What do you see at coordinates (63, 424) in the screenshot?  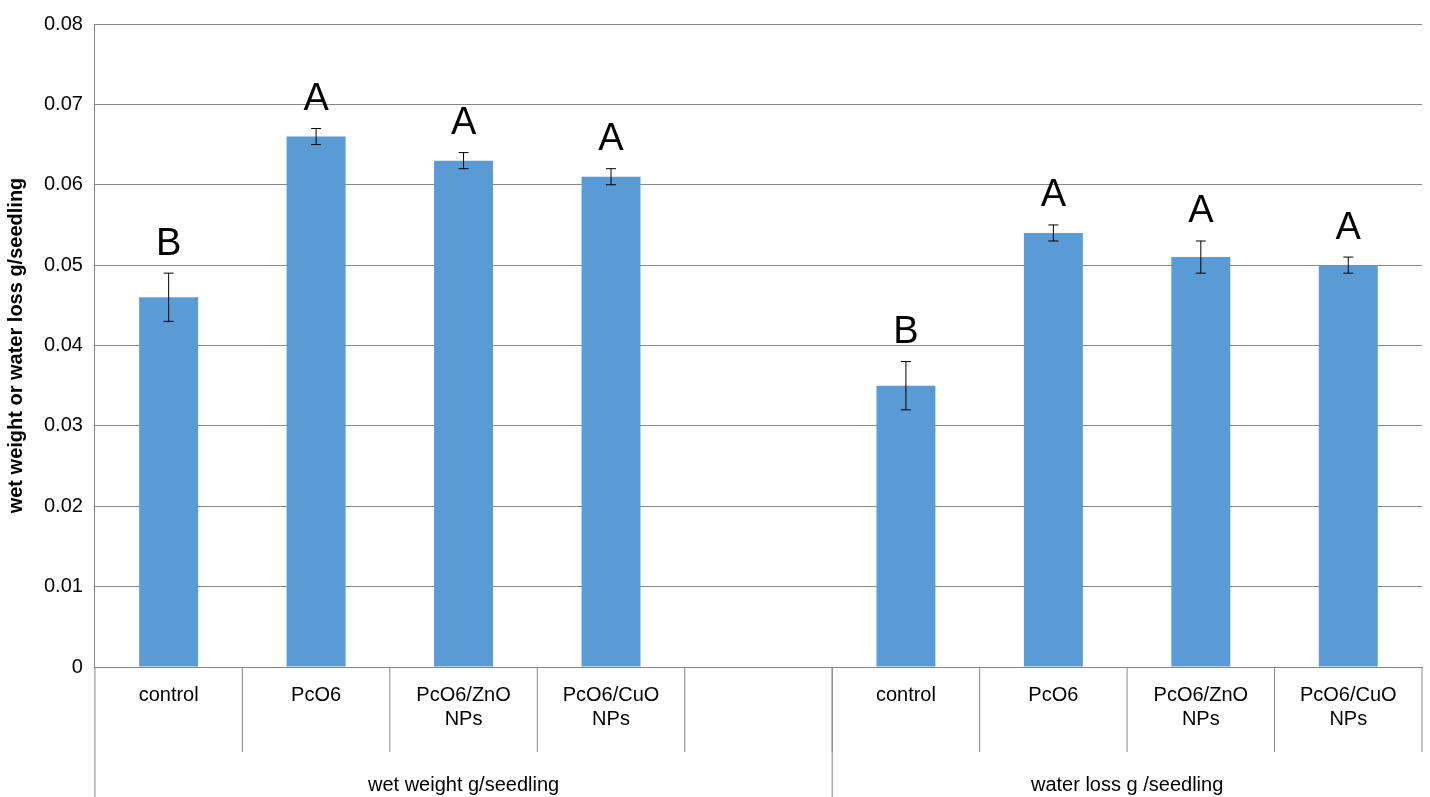 I see `y-tick-label: 0.03` at bounding box center [63, 424].